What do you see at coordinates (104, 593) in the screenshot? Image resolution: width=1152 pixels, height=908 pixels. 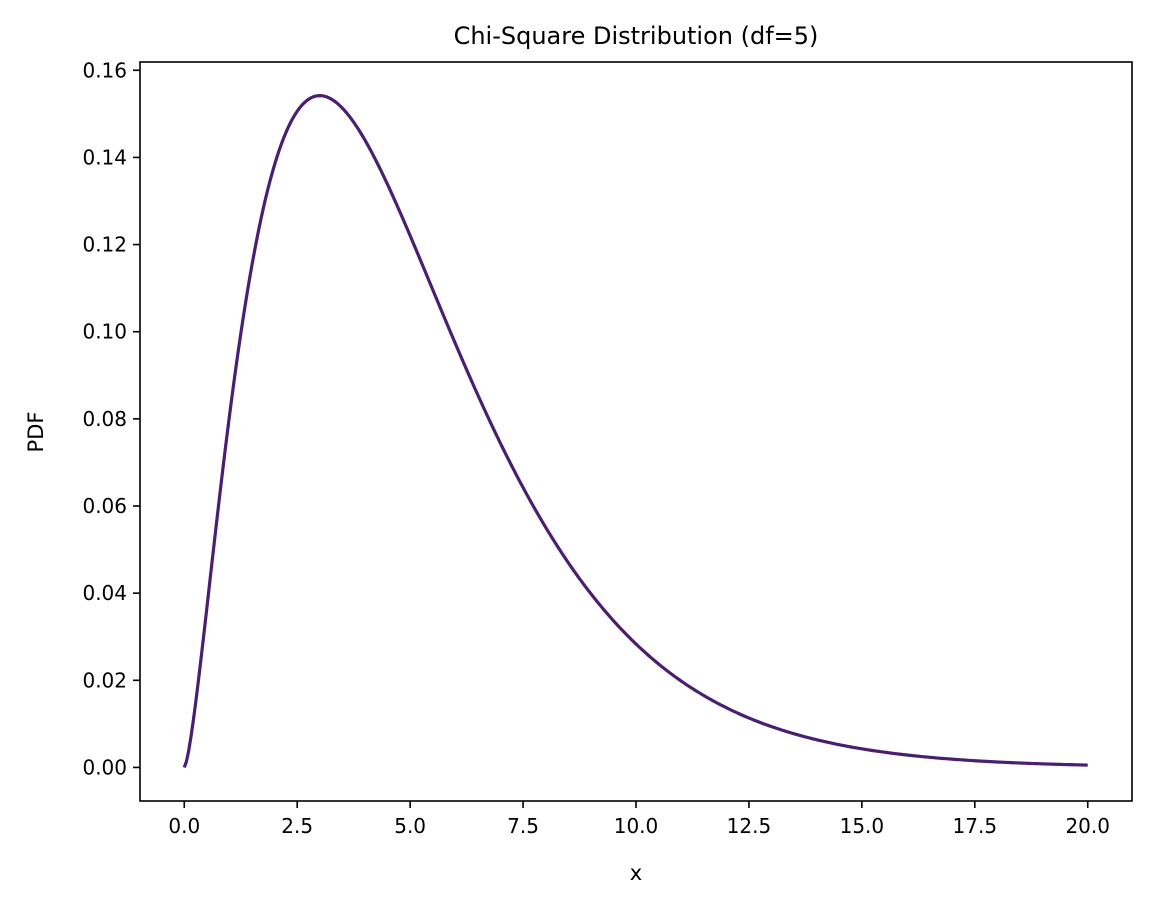 I see `y-tick-label: 0.04` at bounding box center [104, 593].